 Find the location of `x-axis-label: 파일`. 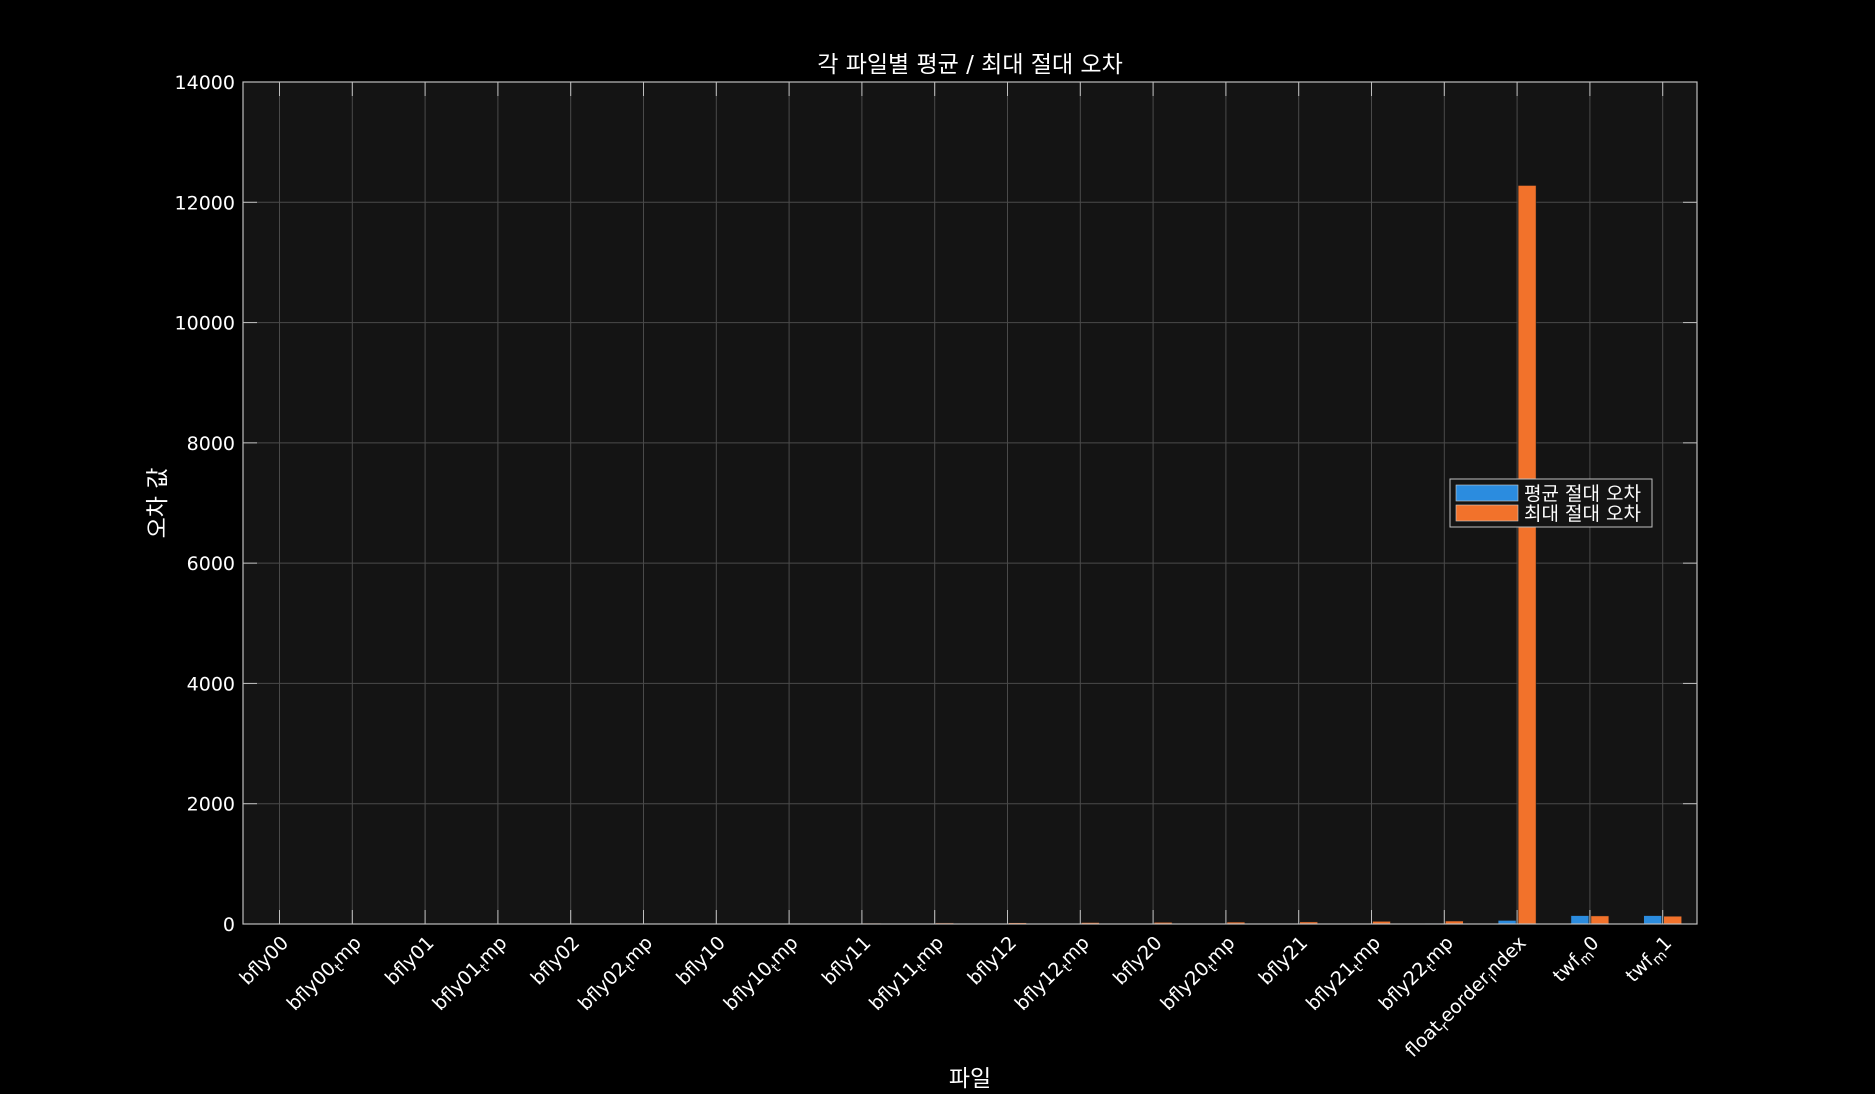

x-axis-label: 파일 is located at coordinates (970, 1079).